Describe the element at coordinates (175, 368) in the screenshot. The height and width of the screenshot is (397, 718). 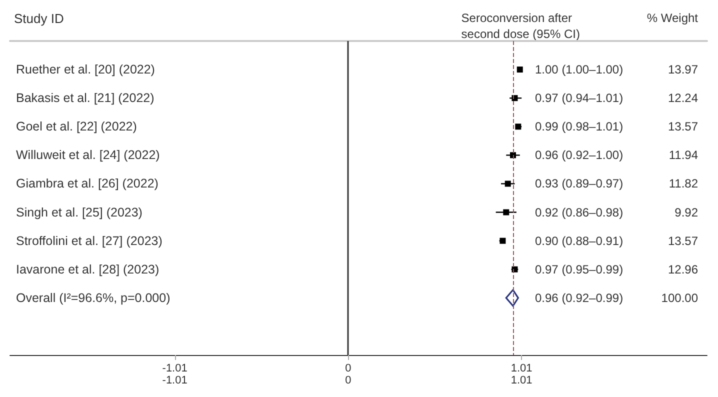
I see `x-tick-label: -1.01` at that location.